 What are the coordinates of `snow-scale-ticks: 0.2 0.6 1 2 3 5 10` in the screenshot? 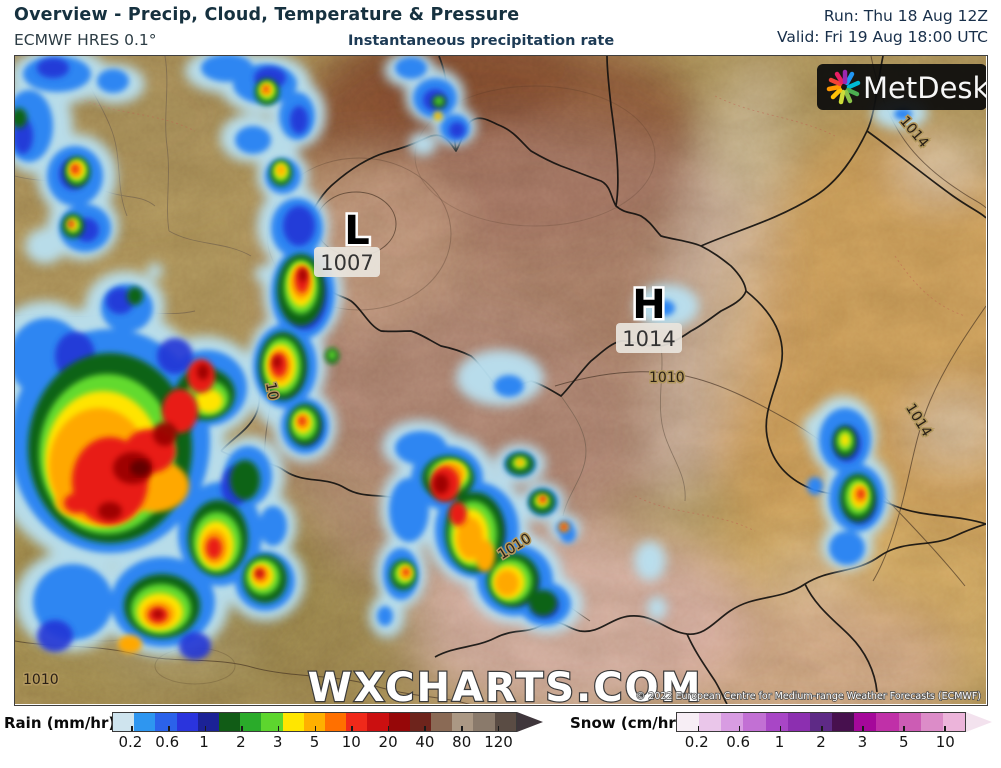 It's located at (821, 742).